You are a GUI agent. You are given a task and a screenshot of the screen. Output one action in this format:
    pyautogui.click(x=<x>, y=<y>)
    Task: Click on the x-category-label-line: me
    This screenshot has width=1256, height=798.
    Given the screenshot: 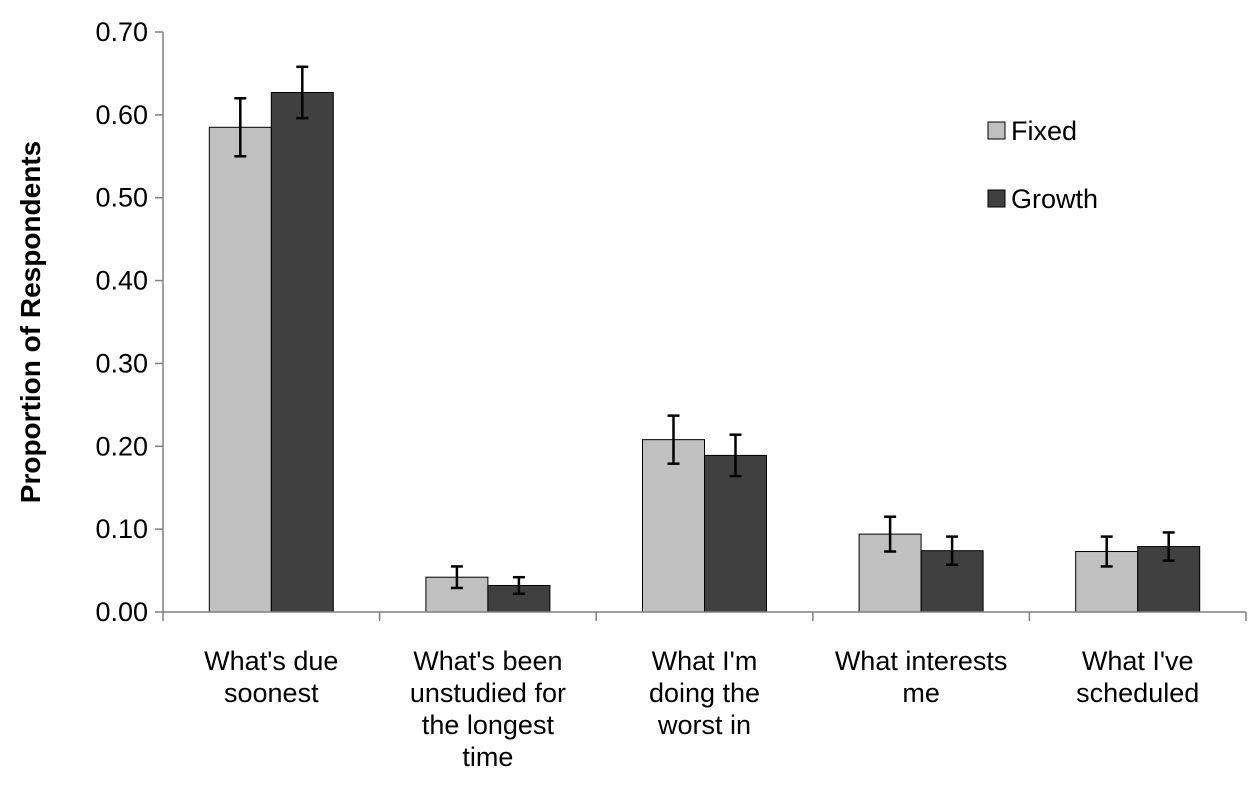 What is the action you would take?
    pyautogui.click(x=921, y=693)
    